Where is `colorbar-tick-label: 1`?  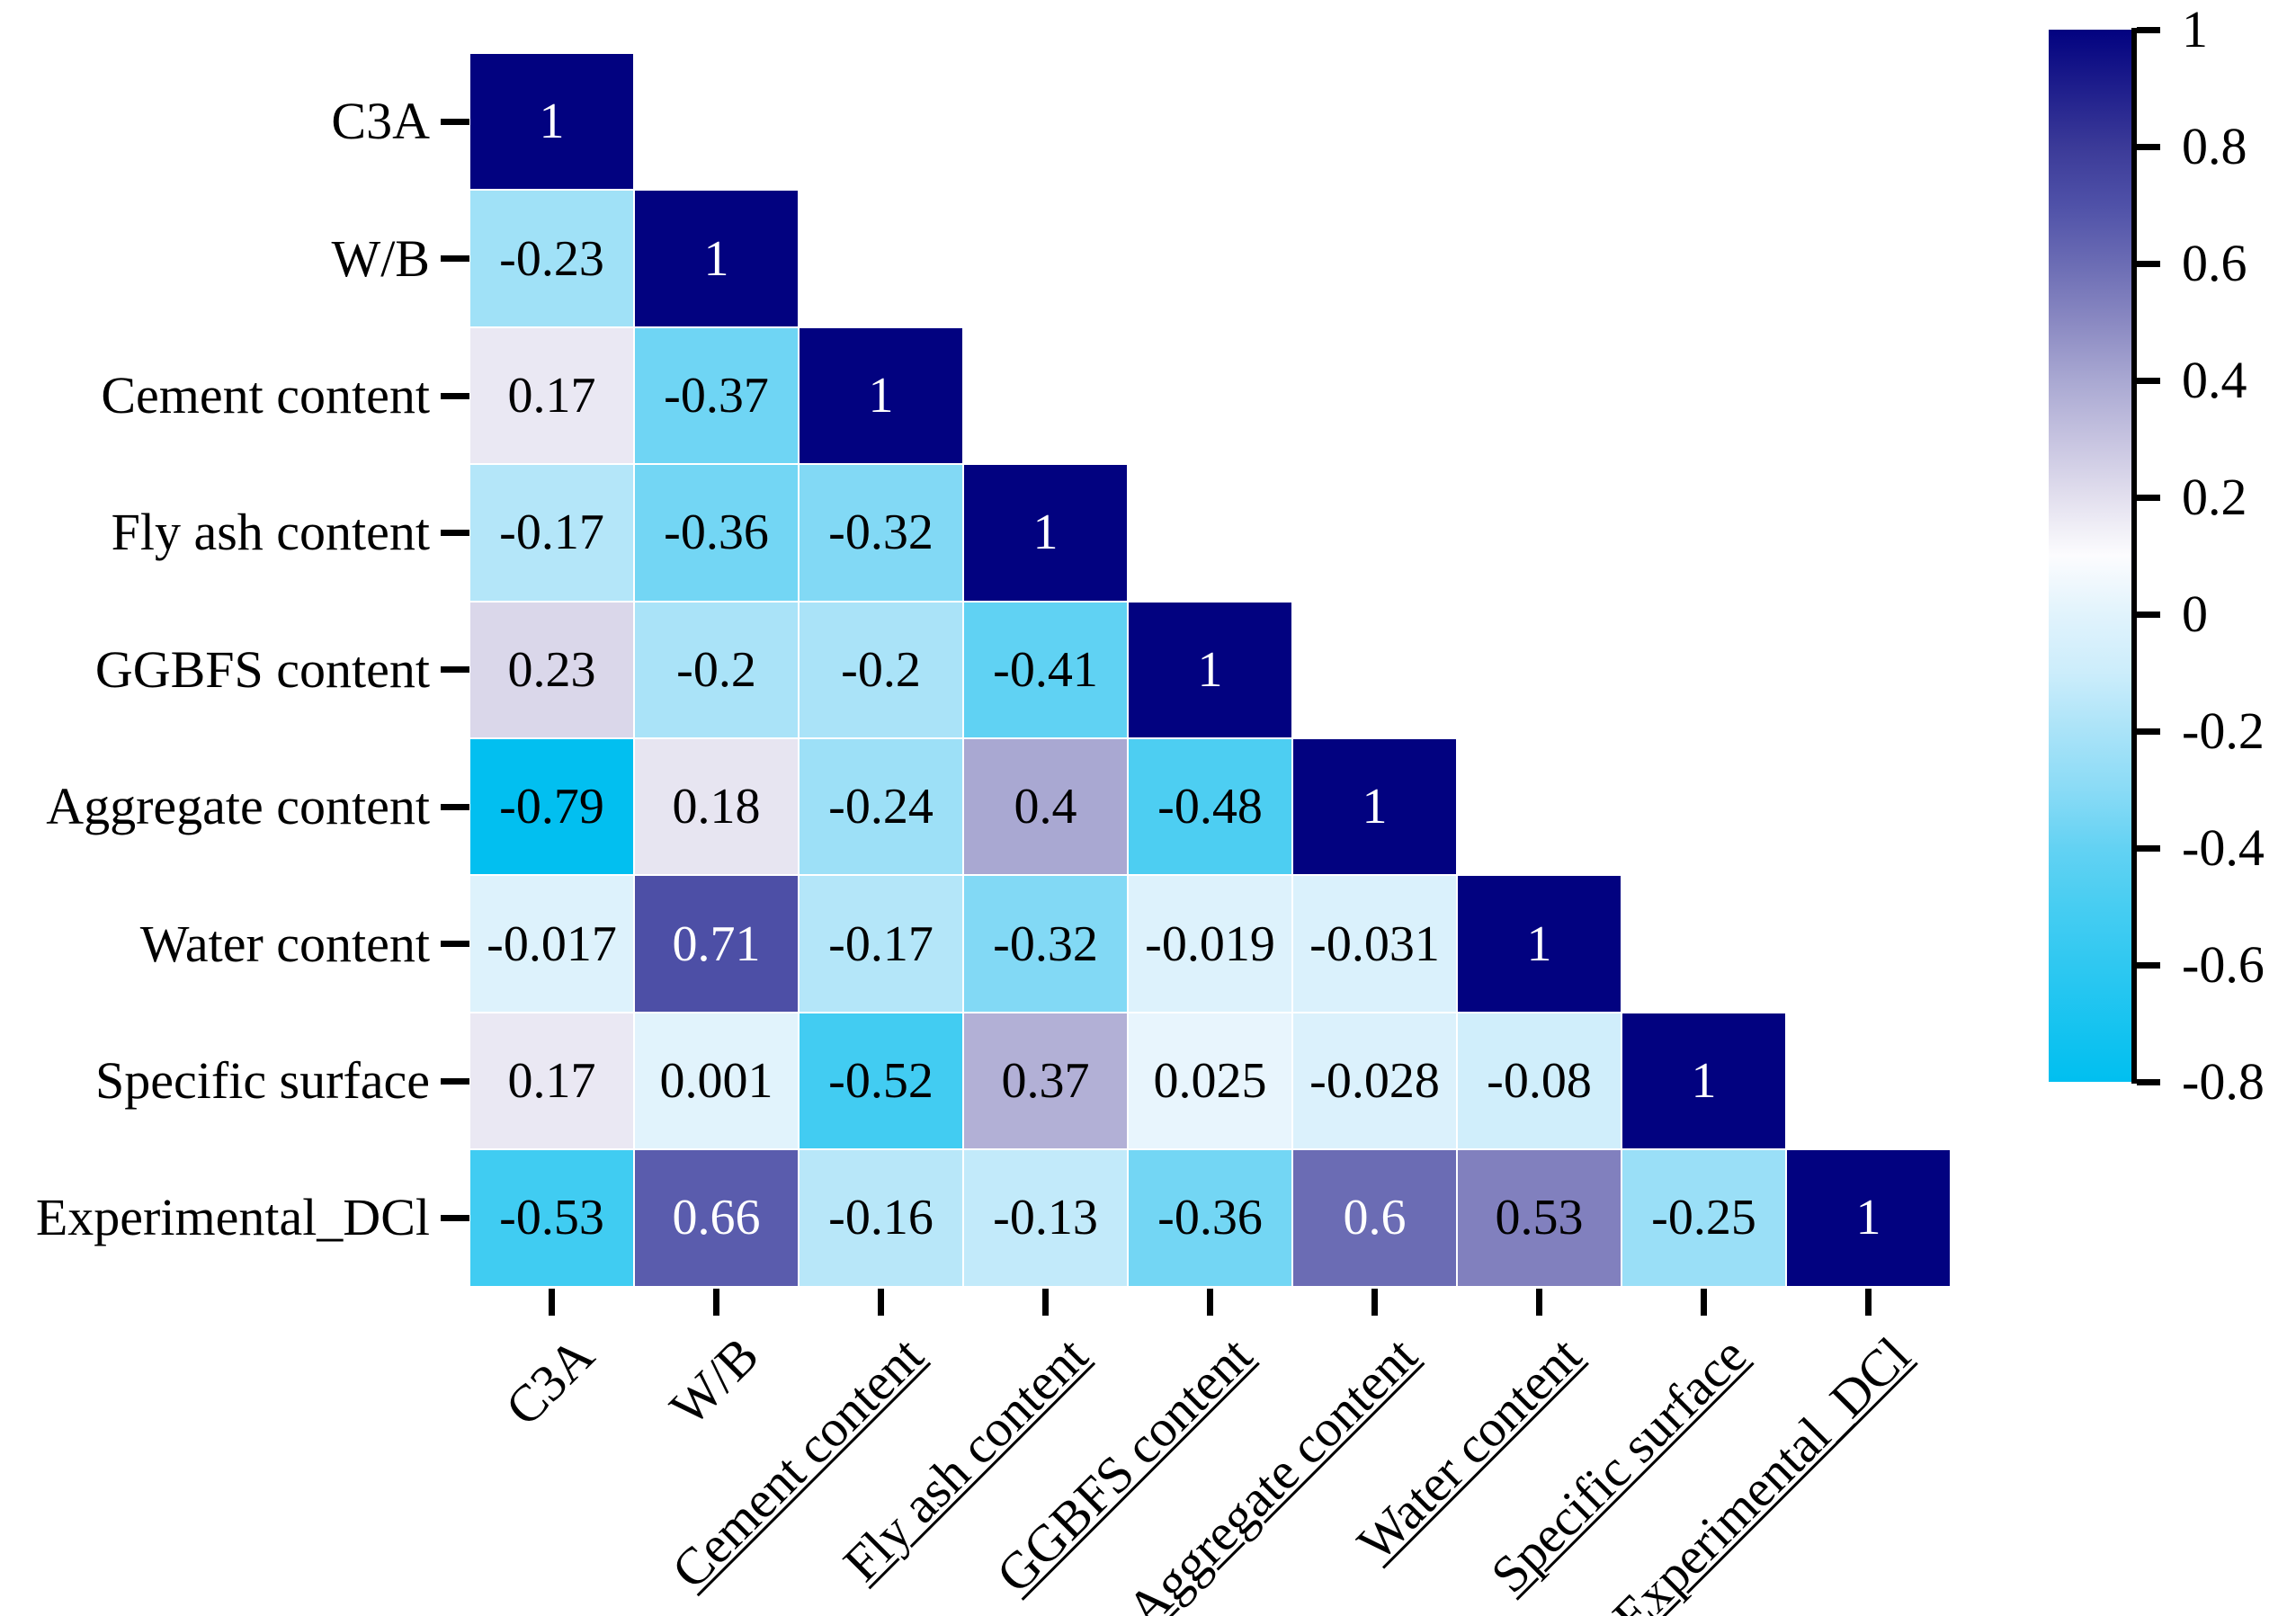
colorbar-tick-label: 1 is located at coordinates (2195, 29).